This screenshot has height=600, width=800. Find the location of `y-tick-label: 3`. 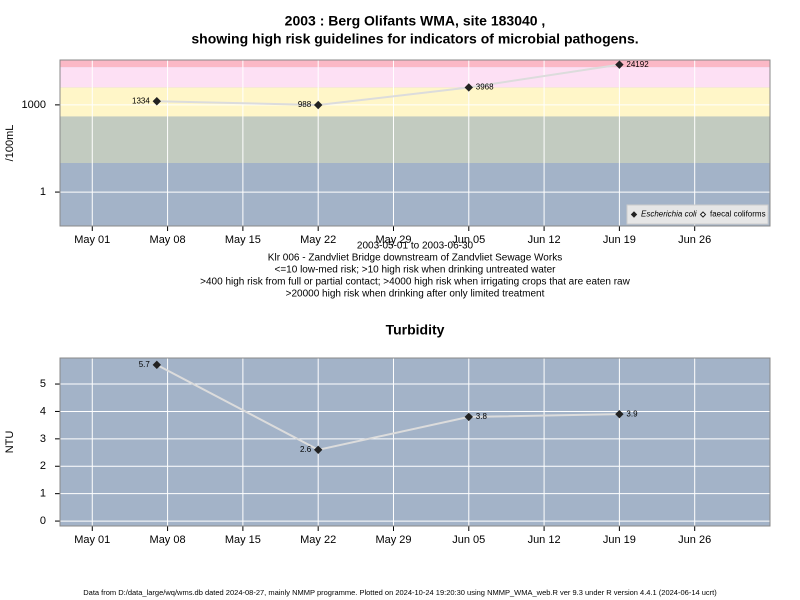

y-tick-label: 3 is located at coordinates (43, 439).